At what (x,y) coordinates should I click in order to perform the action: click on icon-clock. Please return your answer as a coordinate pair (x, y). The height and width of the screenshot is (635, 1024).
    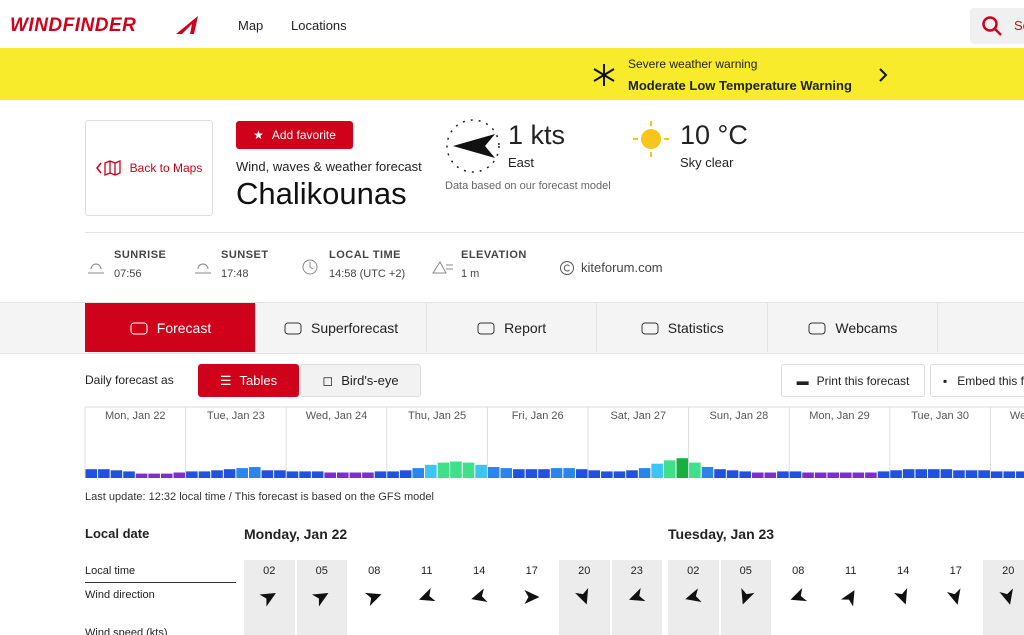
    Looking at the image, I should click on (310, 267).